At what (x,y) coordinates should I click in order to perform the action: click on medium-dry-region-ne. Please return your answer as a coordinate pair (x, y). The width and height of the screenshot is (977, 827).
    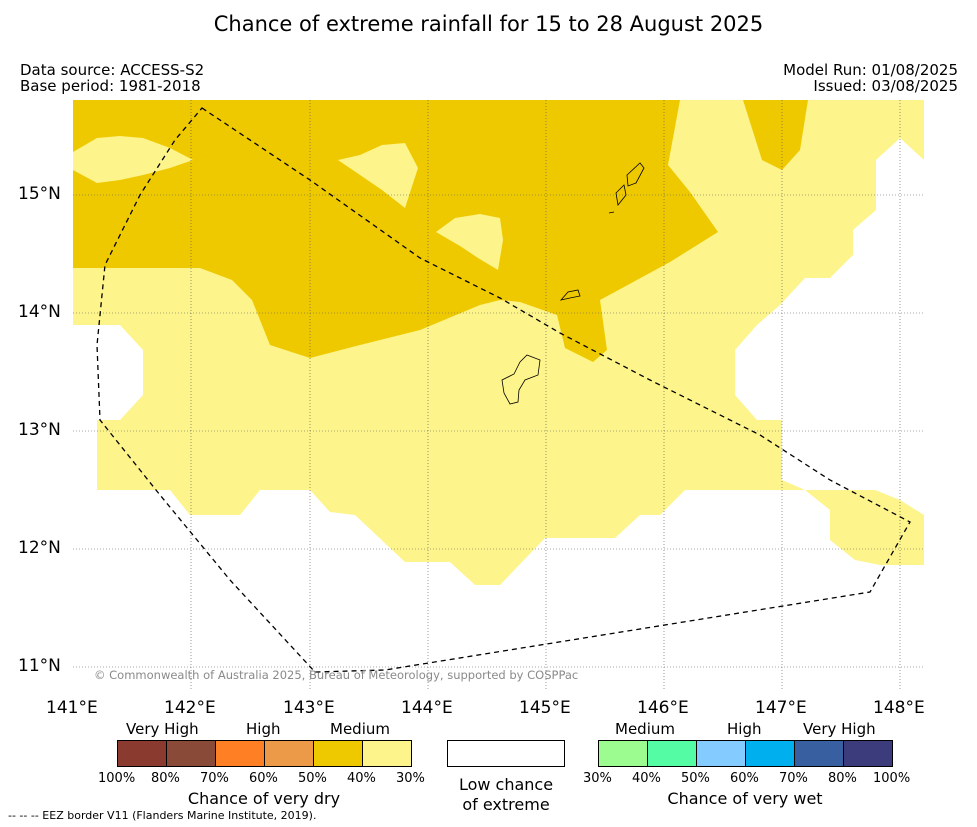
    Looking at the image, I should click on (775, 135).